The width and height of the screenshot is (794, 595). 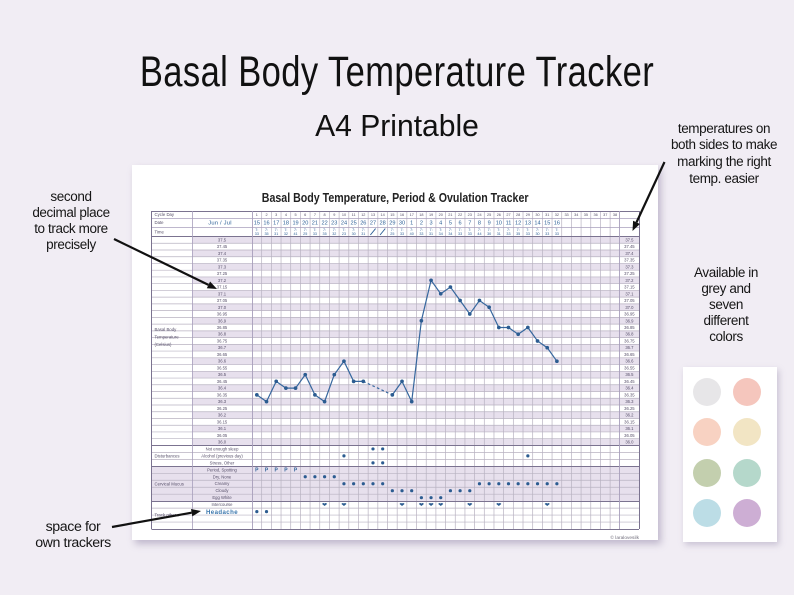 What do you see at coordinates (324, 224) in the screenshot?
I see `svg-text: 22` at bounding box center [324, 224].